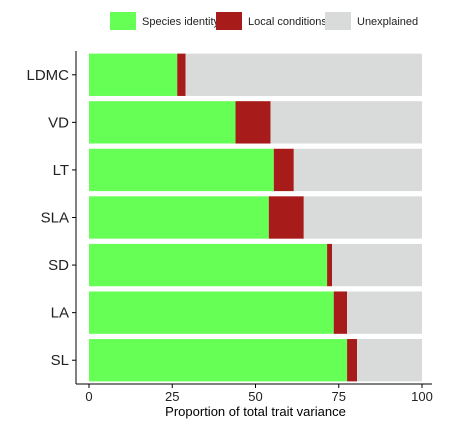  I want to click on bar-la-unexplained, so click(384, 312).